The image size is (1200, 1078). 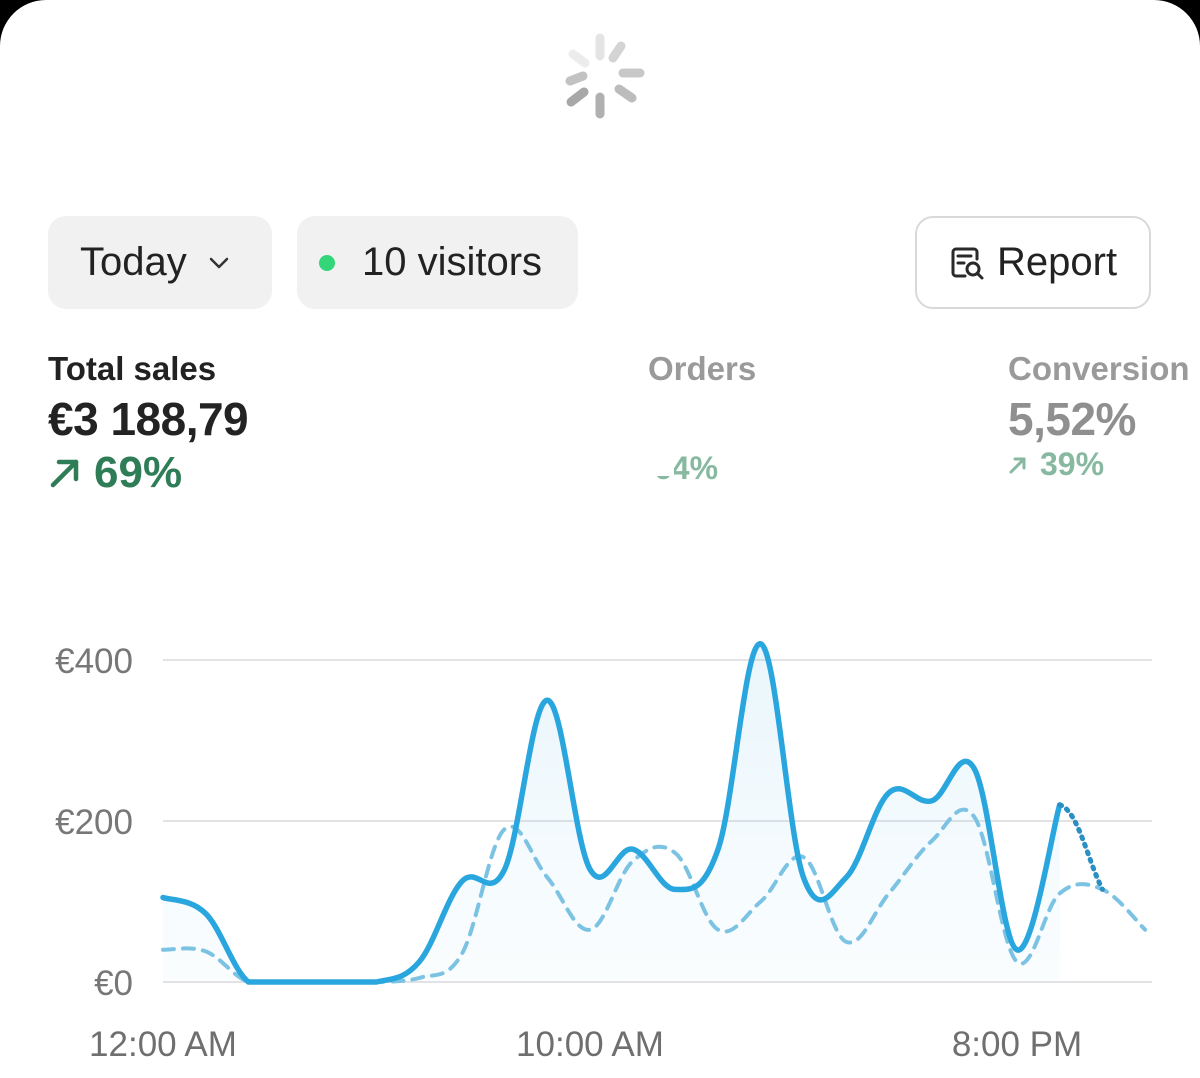 What do you see at coordinates (138, 472) in the screenshot?
I see `metric-change-value: 69%` at bounding box center [138, 472].